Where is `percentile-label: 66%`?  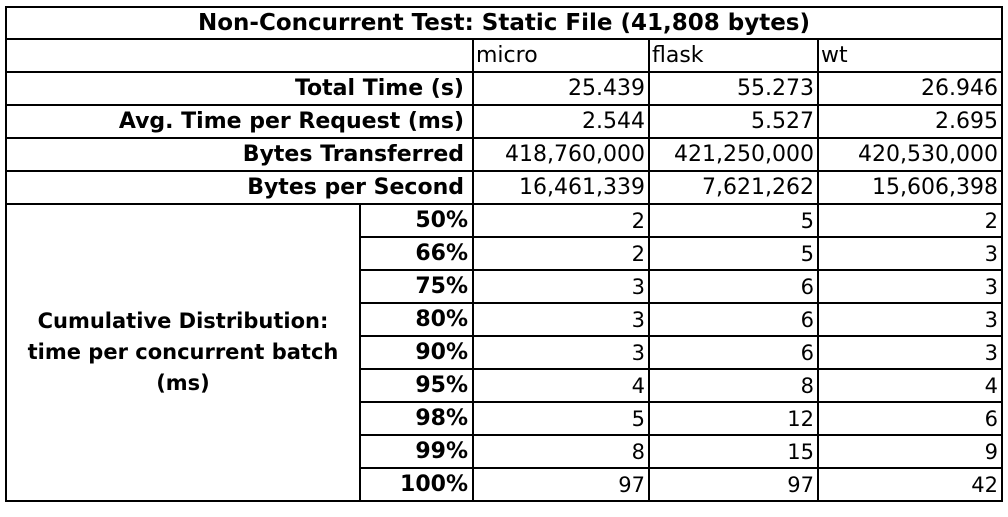 percentile-label: 66% is located at coordinates (416, 253).